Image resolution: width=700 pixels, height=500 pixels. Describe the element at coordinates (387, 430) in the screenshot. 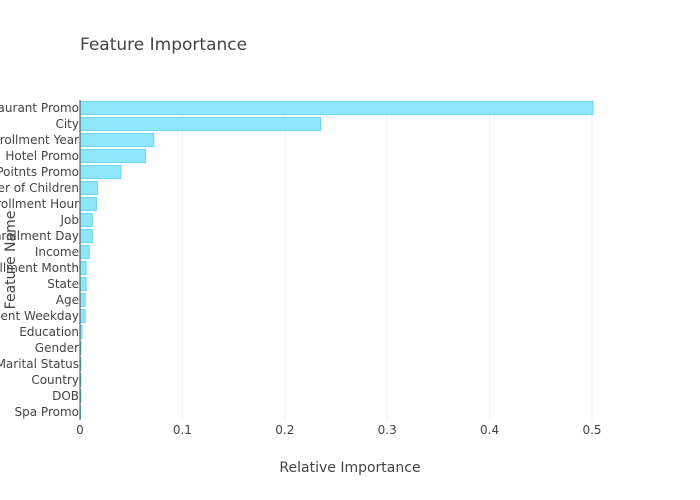

I see `x-tick-label: 0.3` at that location.